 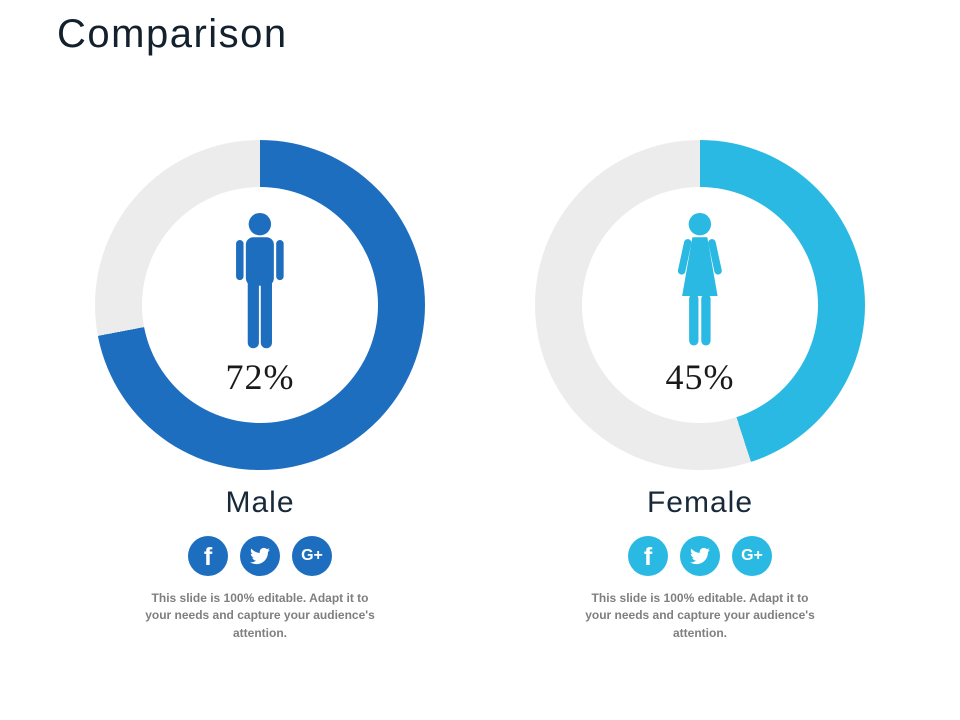 I want to click on male-label: Male, so click(x=260, y=502).